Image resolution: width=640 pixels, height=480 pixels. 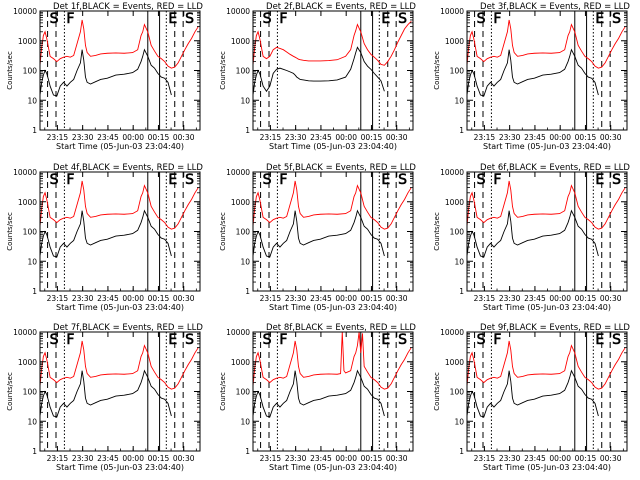 I want to click on chart-title: Det 7f,BLACK = Events, RED = LLD, so click(x=128, y=328).